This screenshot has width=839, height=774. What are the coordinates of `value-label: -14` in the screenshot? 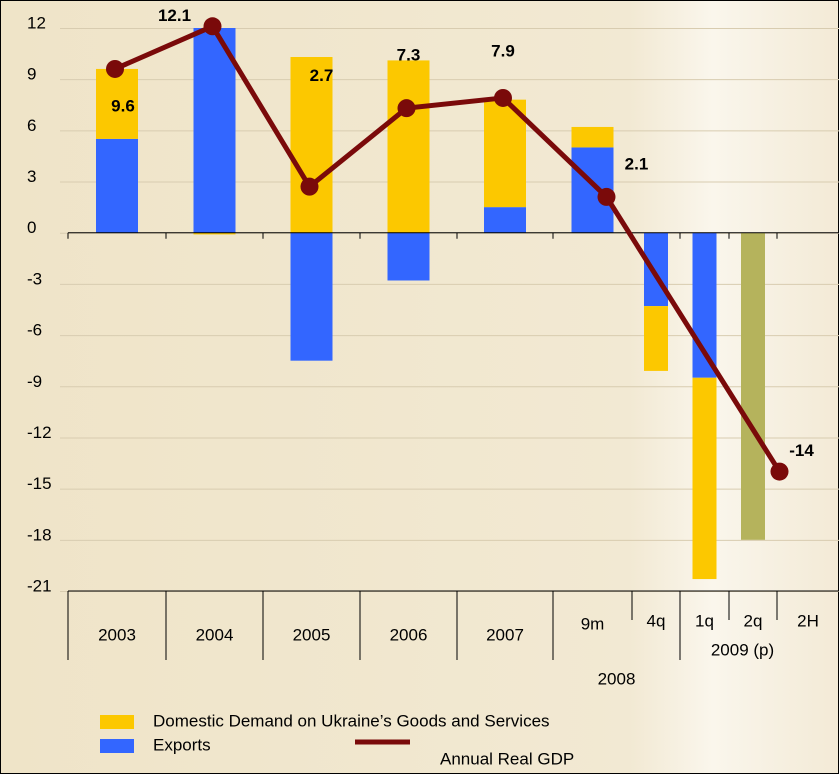 It's located at (801, 450).